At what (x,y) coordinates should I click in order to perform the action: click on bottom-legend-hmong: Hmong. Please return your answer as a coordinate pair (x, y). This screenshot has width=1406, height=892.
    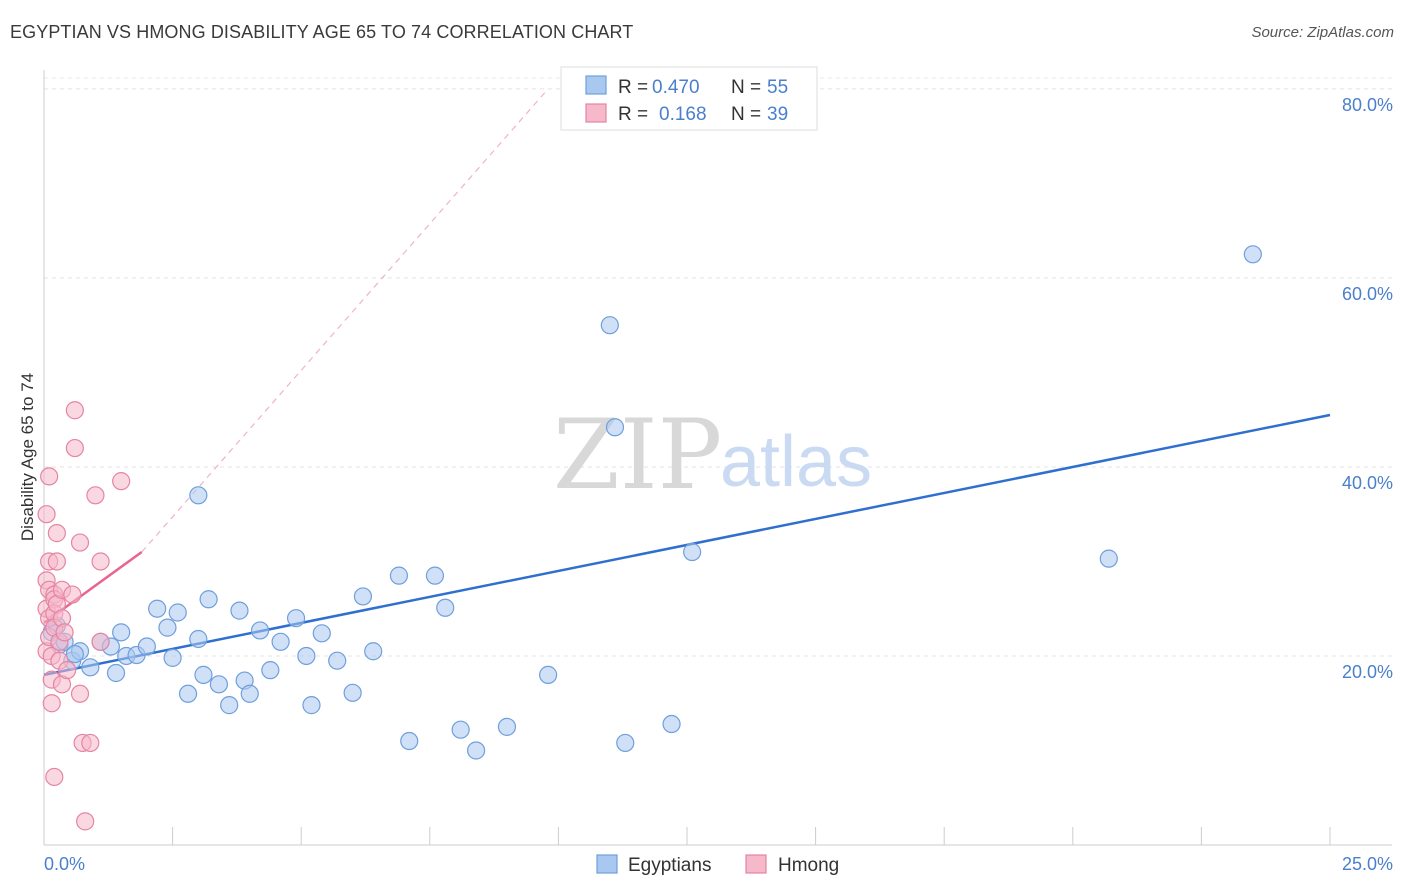
    Looking at the image, I should click on (808, 865).